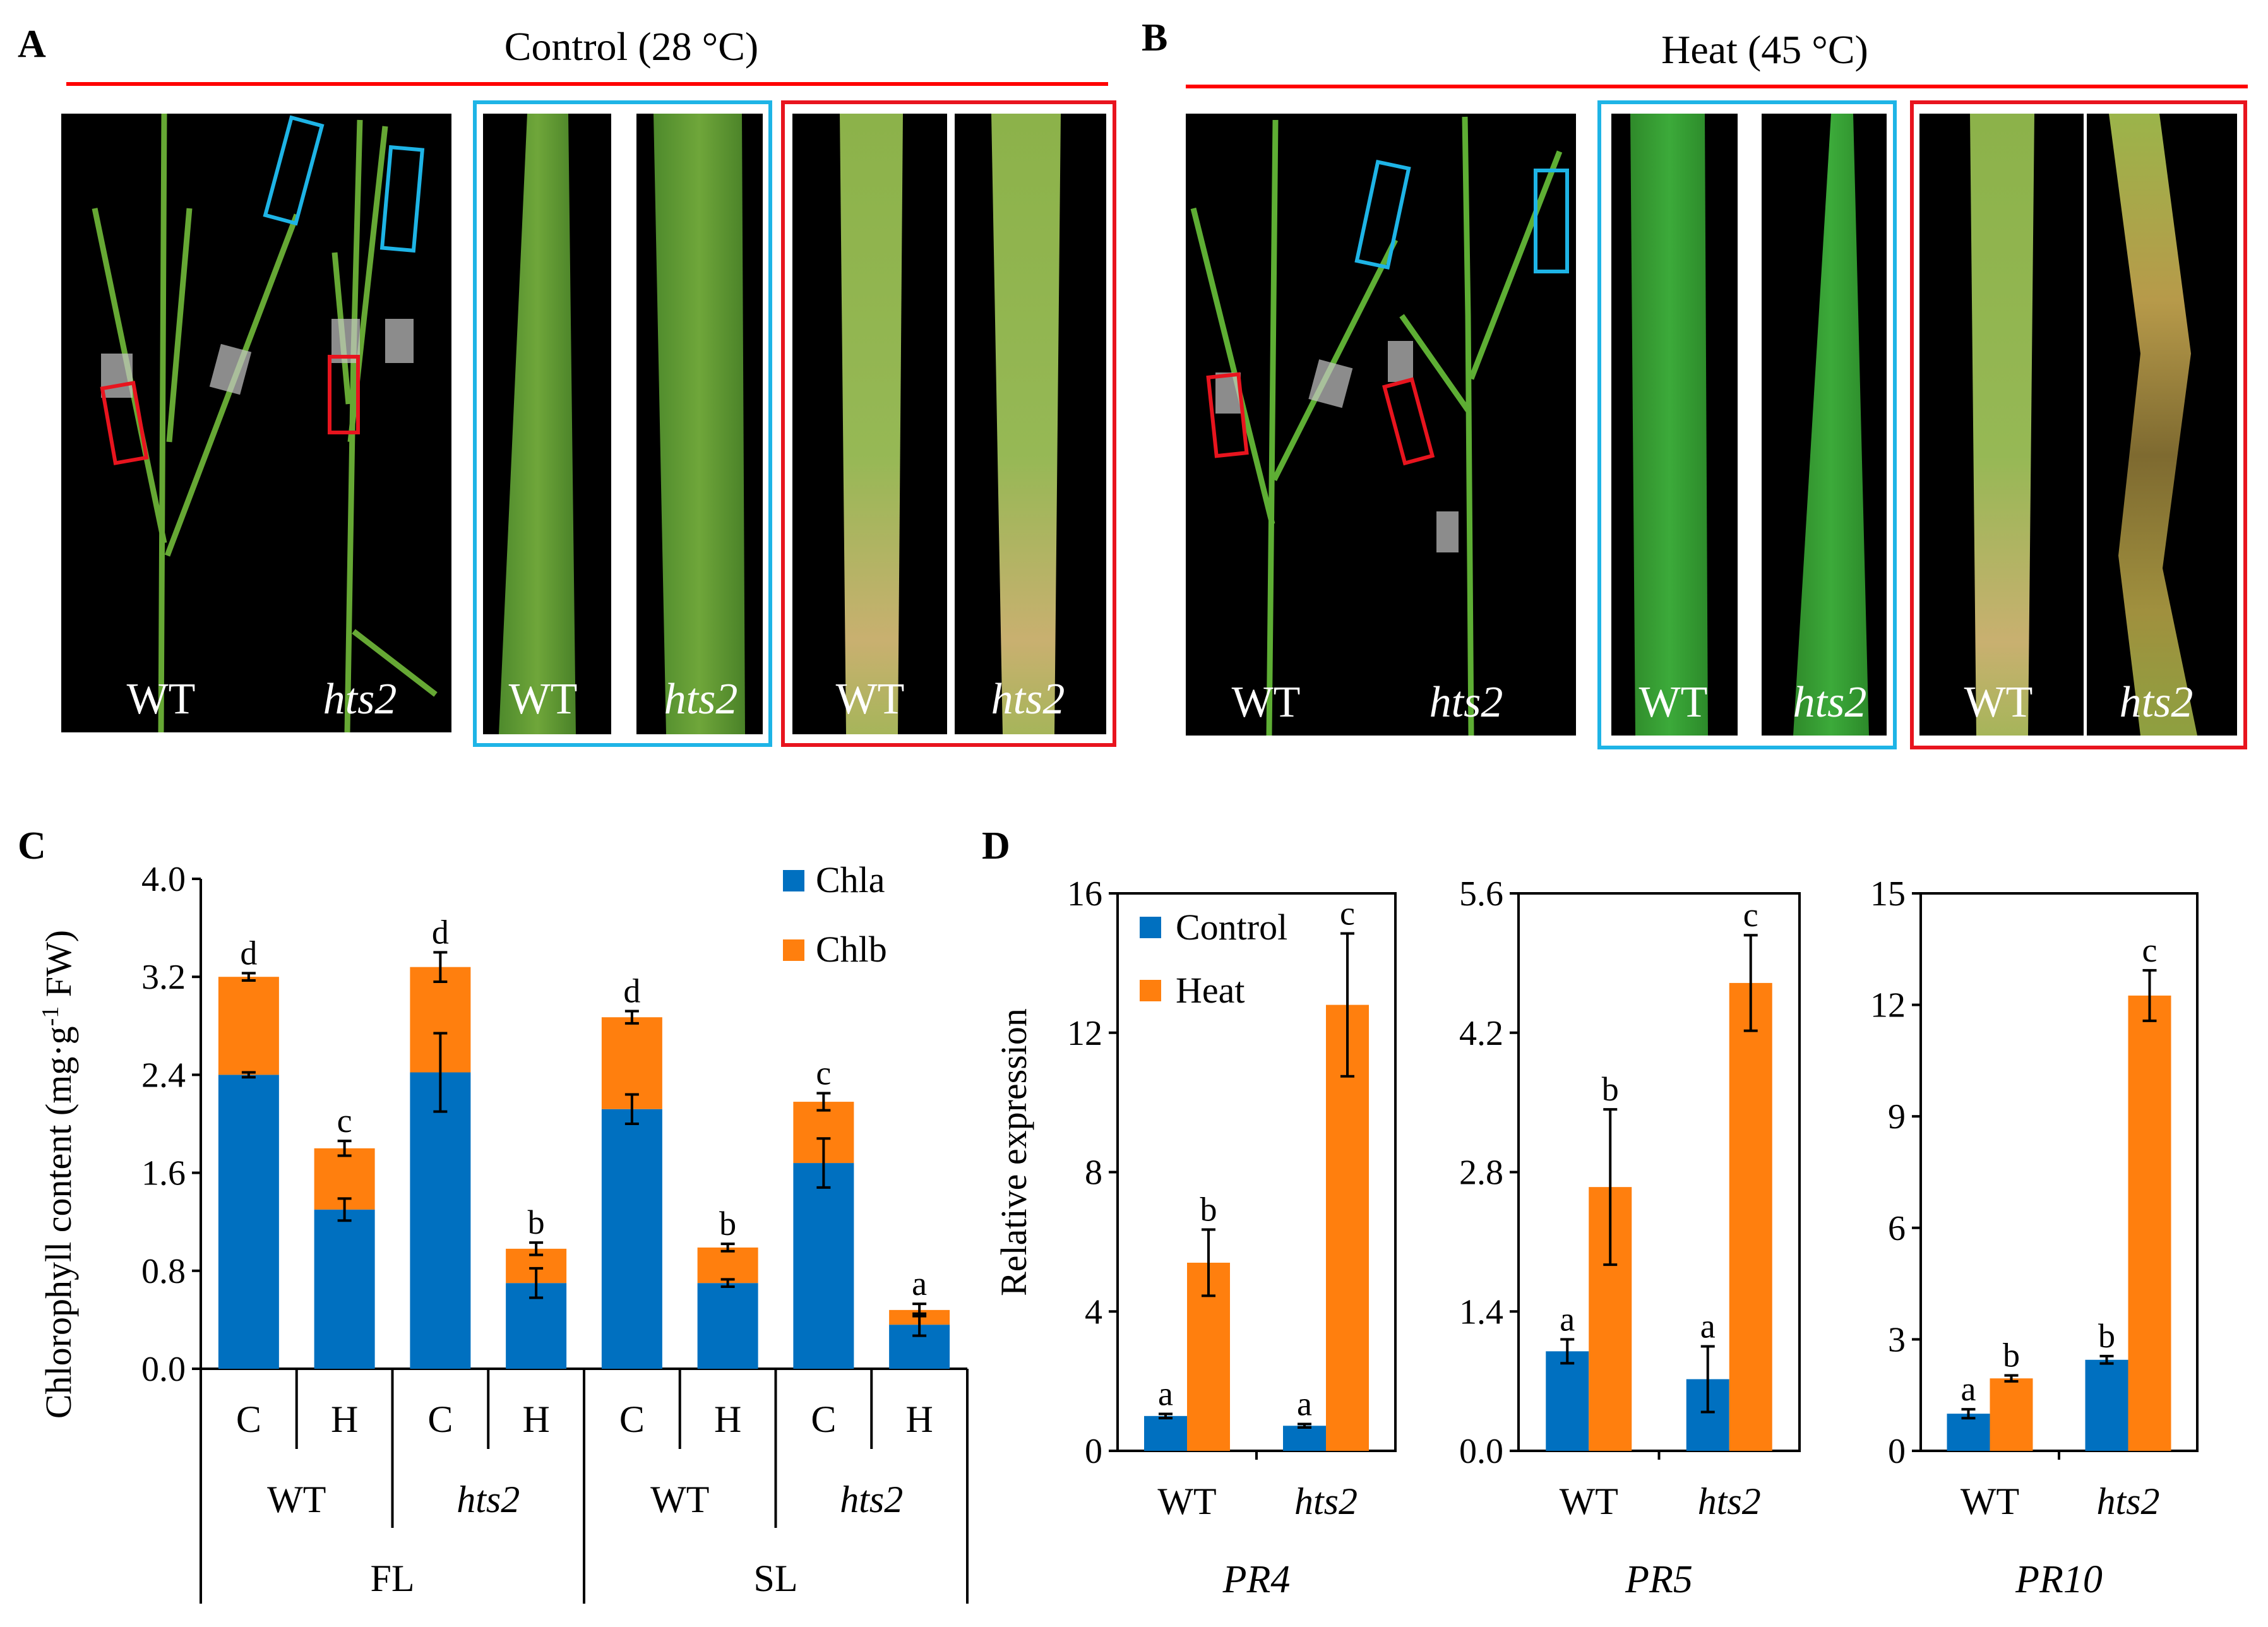 The width and height of the screenshot is (2268, 1627). What do you see at coordinates (996, 846) in the screenshot?
I see `panel-d-label: D` at bounding box center [996, 846].